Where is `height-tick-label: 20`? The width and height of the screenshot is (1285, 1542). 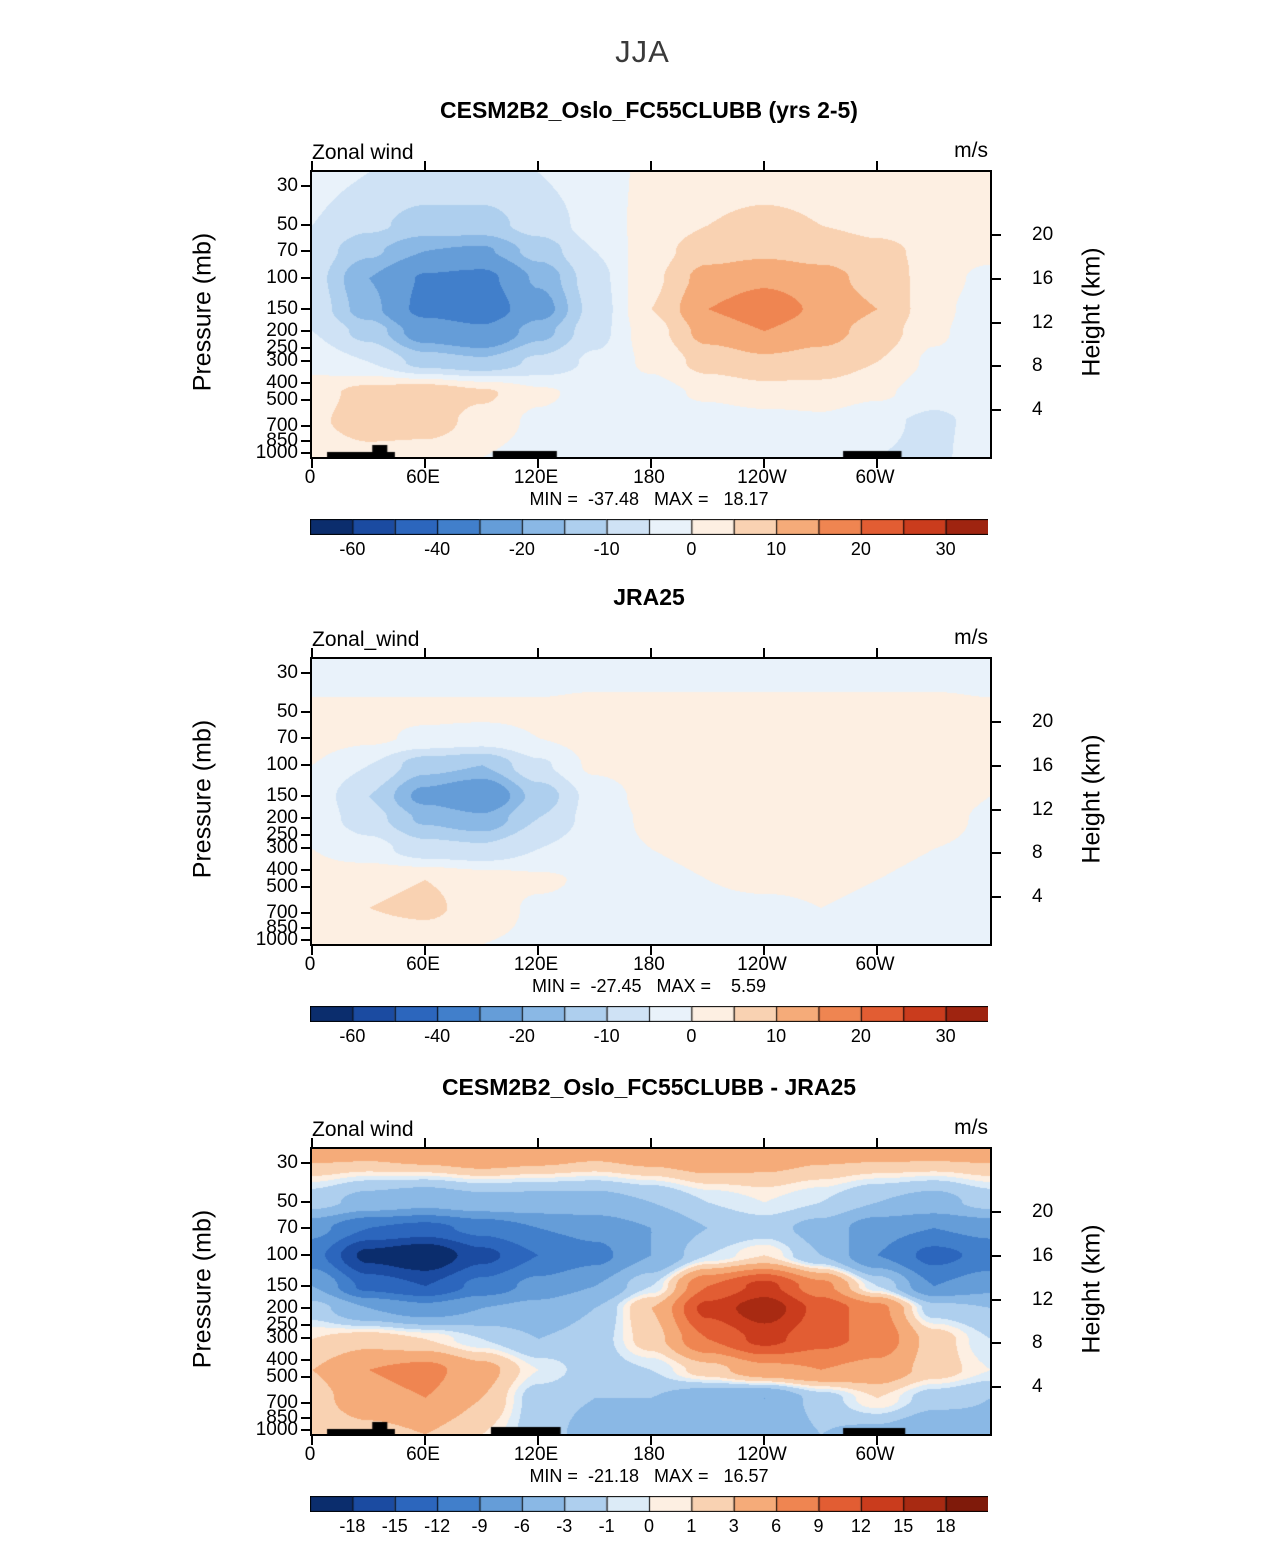 height-tick-label: 20 is located at coordinates (1043, 235).